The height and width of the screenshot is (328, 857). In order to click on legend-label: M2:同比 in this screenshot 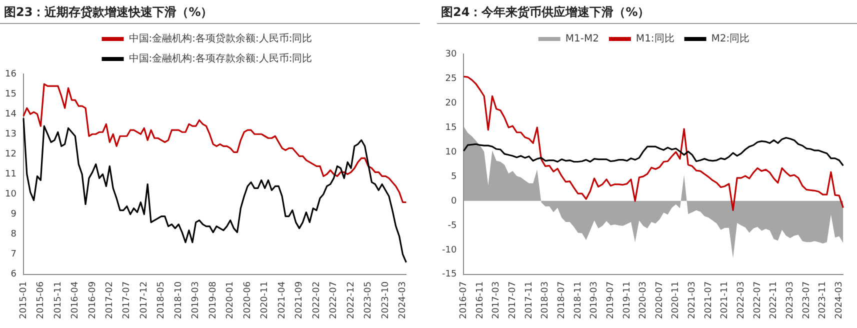, I will do `click(730, 38)`.